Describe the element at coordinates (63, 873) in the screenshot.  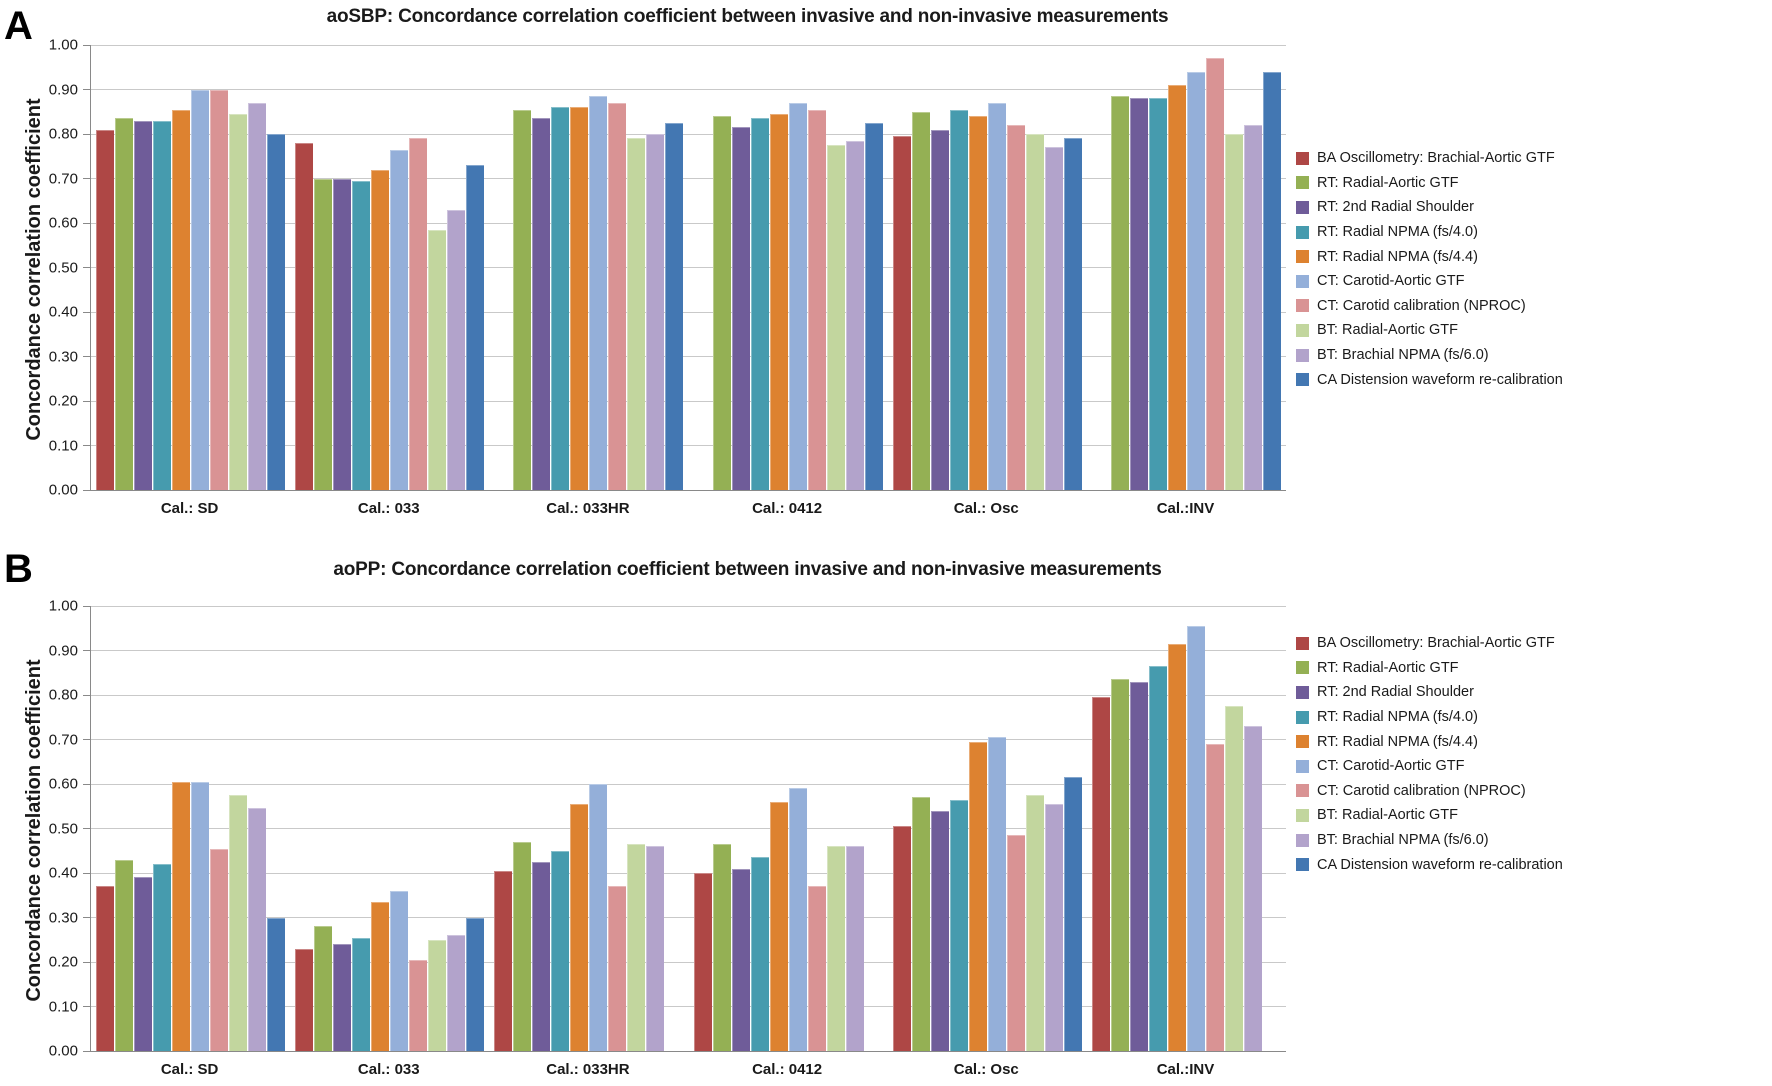
I see `y-tick-label: 0.40` at that location.